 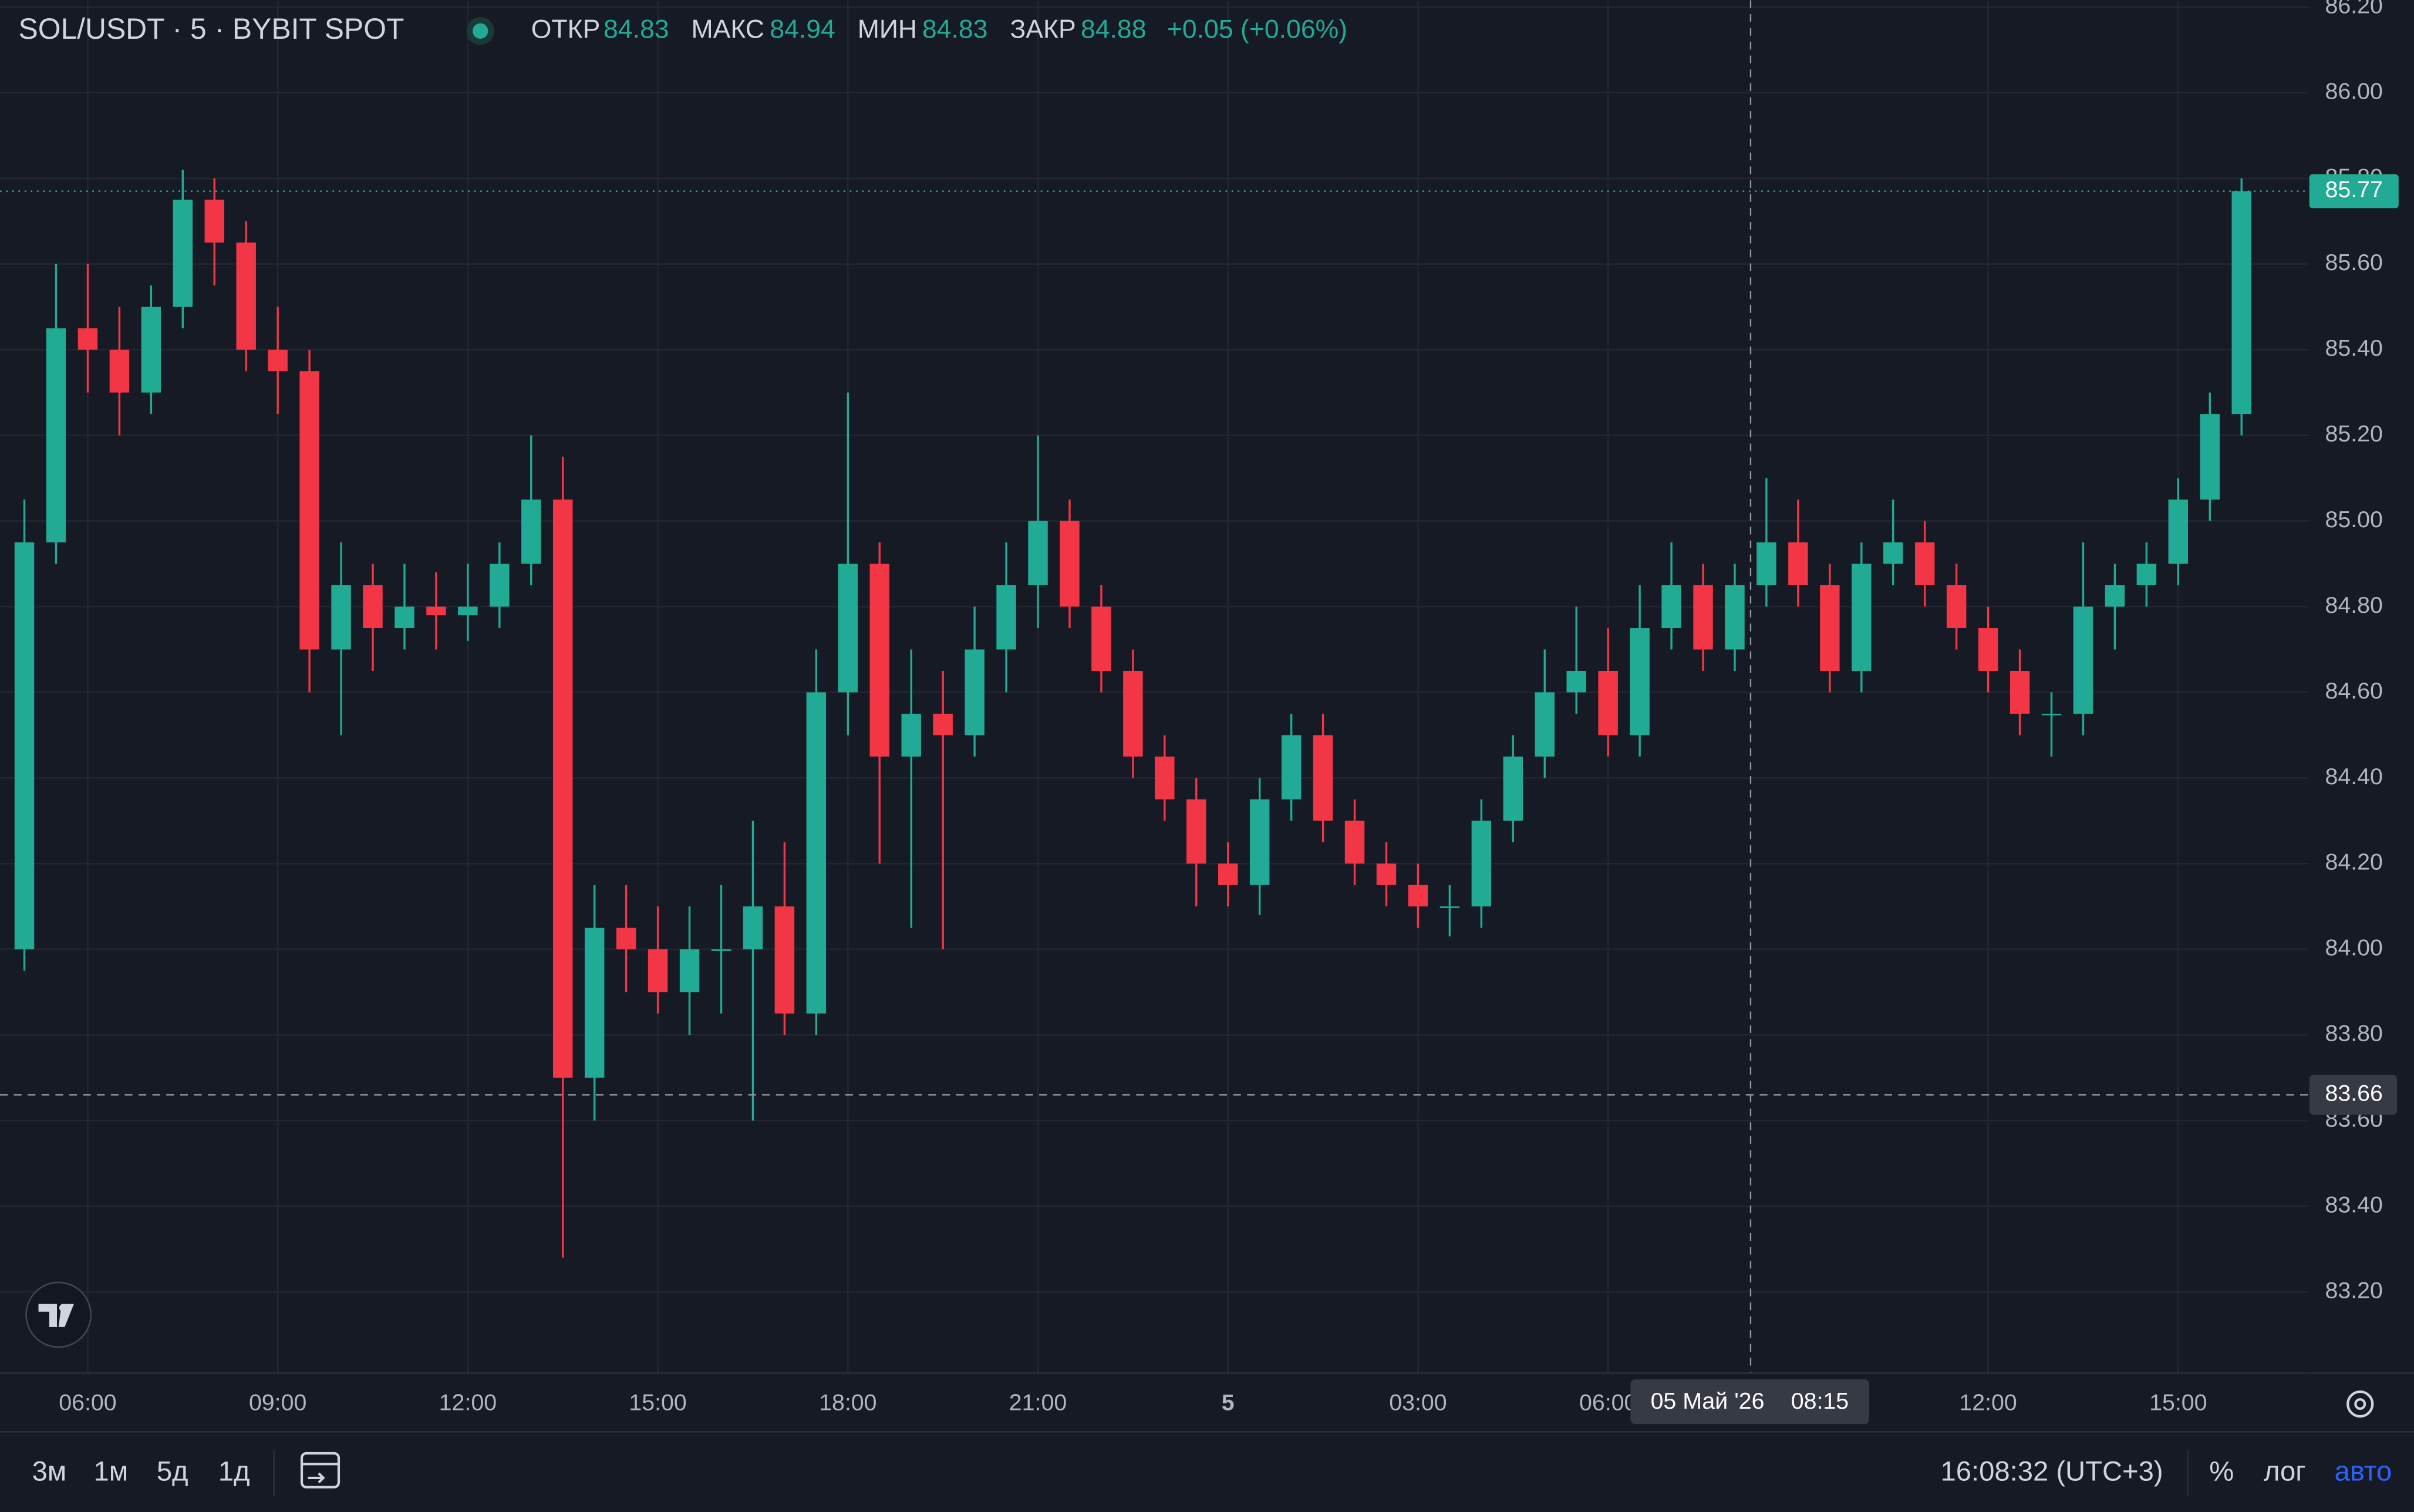 What do you see at coordinates (802, 30) in the screenshot?
I see `high-value: 84.94` at bounding box center [802, 30].